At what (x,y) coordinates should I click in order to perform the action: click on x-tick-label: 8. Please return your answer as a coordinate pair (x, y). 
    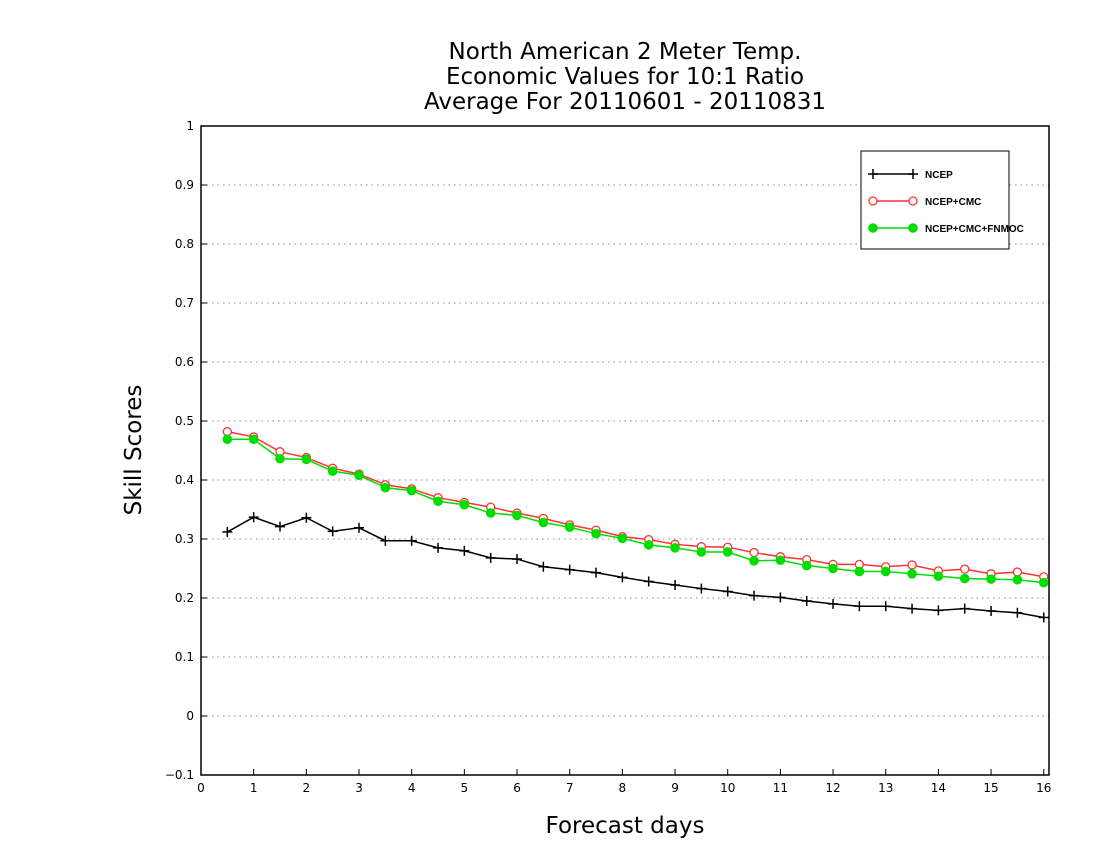
    Looking at the image, I should click on (623, 788).